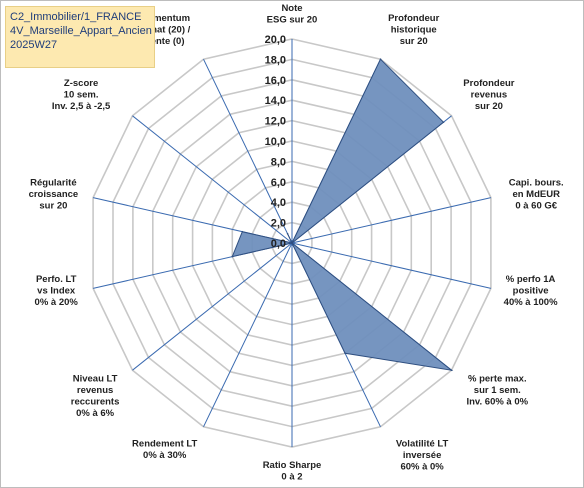  Describe the element at coordinates (275, 40) in the screenshot. I see `tick-label: 20,0` at that location.